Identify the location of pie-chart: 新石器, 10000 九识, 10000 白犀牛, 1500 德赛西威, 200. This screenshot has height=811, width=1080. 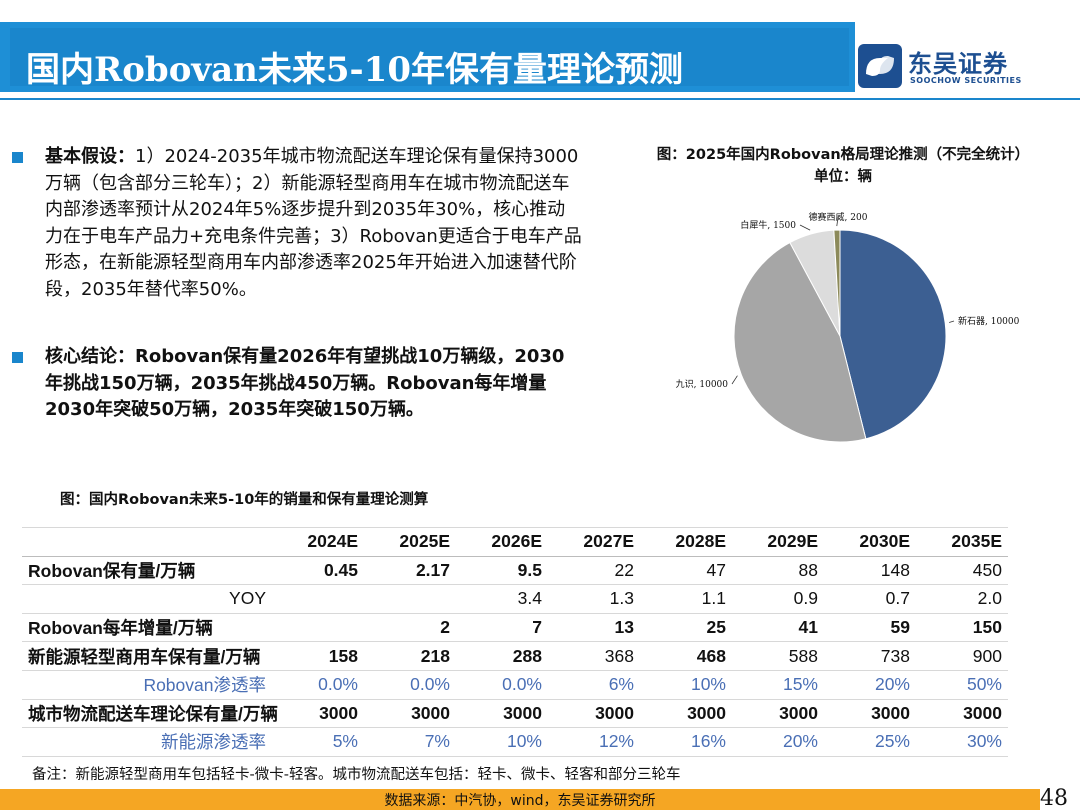
(848, 327).